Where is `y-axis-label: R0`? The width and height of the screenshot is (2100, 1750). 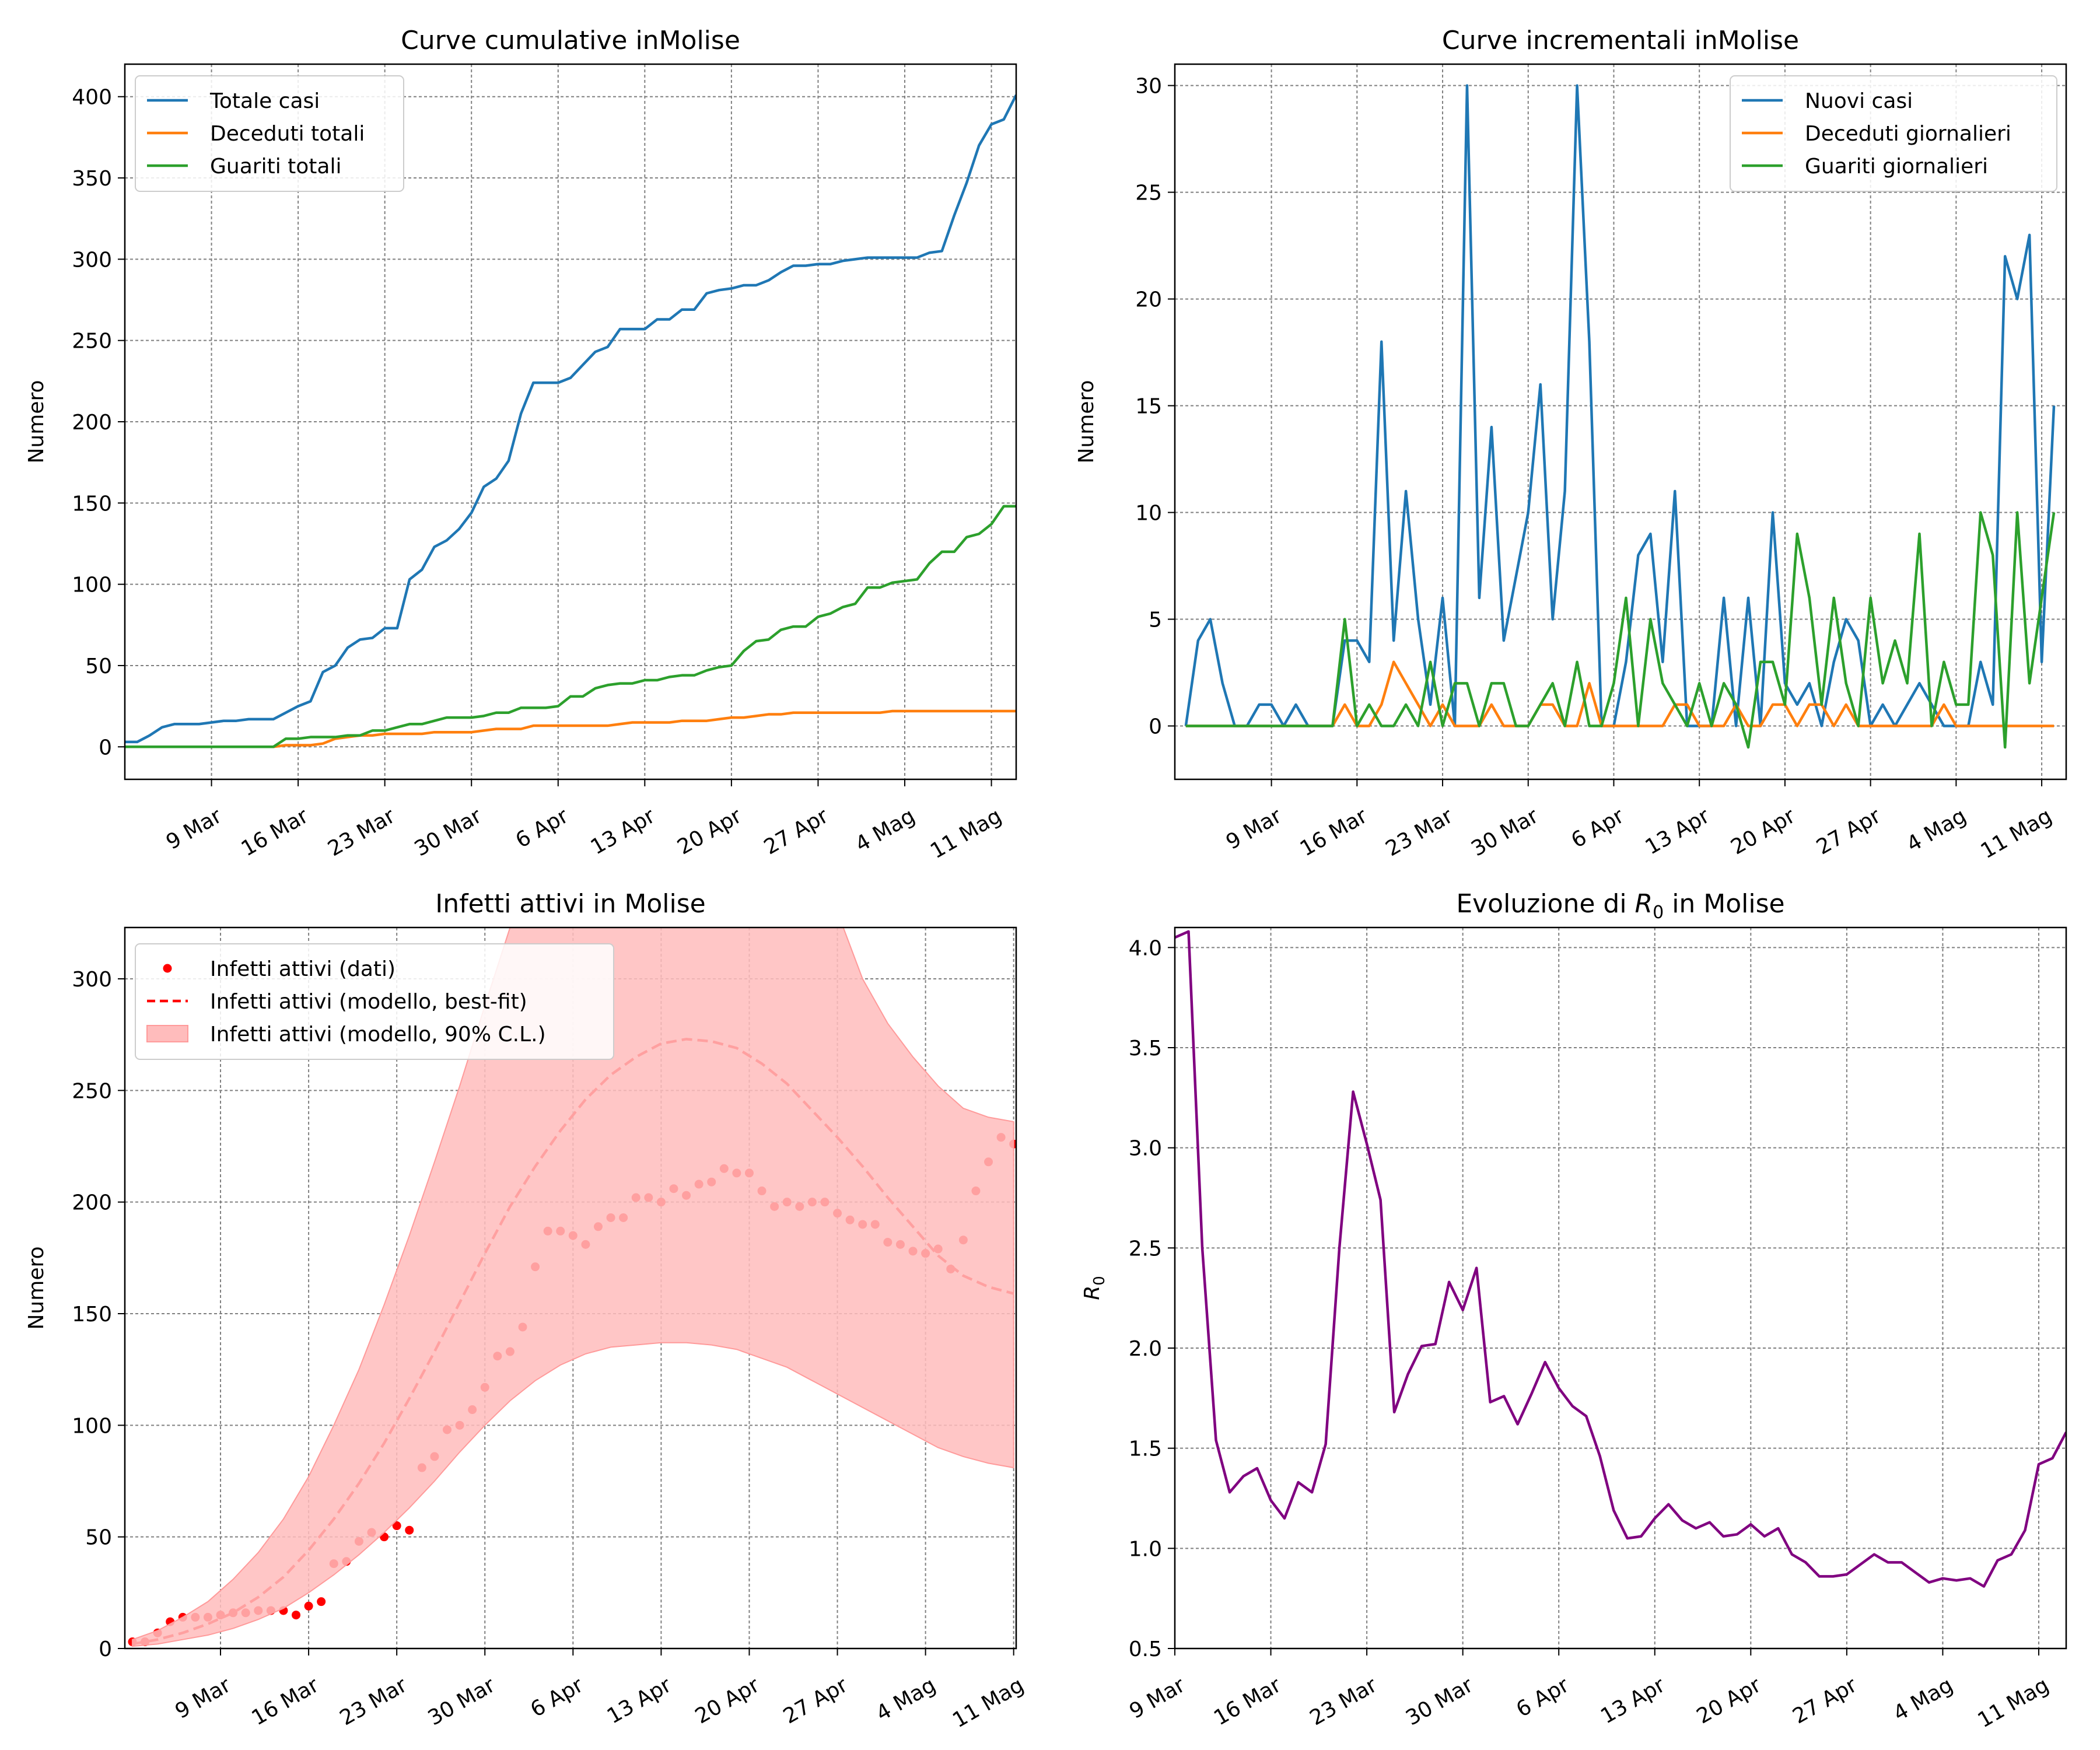
y-axis-label: R0 is located at coordinates (1094, 1288).